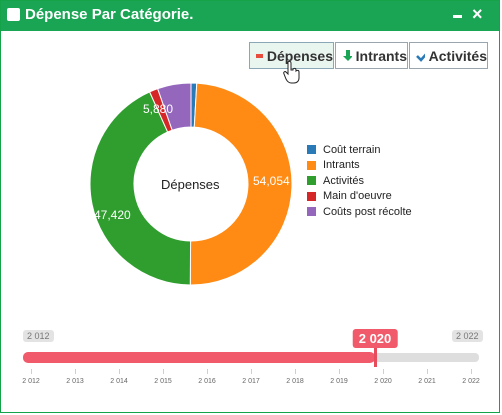 The height and width of the screenshot is (415, 502). I want to click on tab-depenses-label: Dépenses, so click(299, 55).